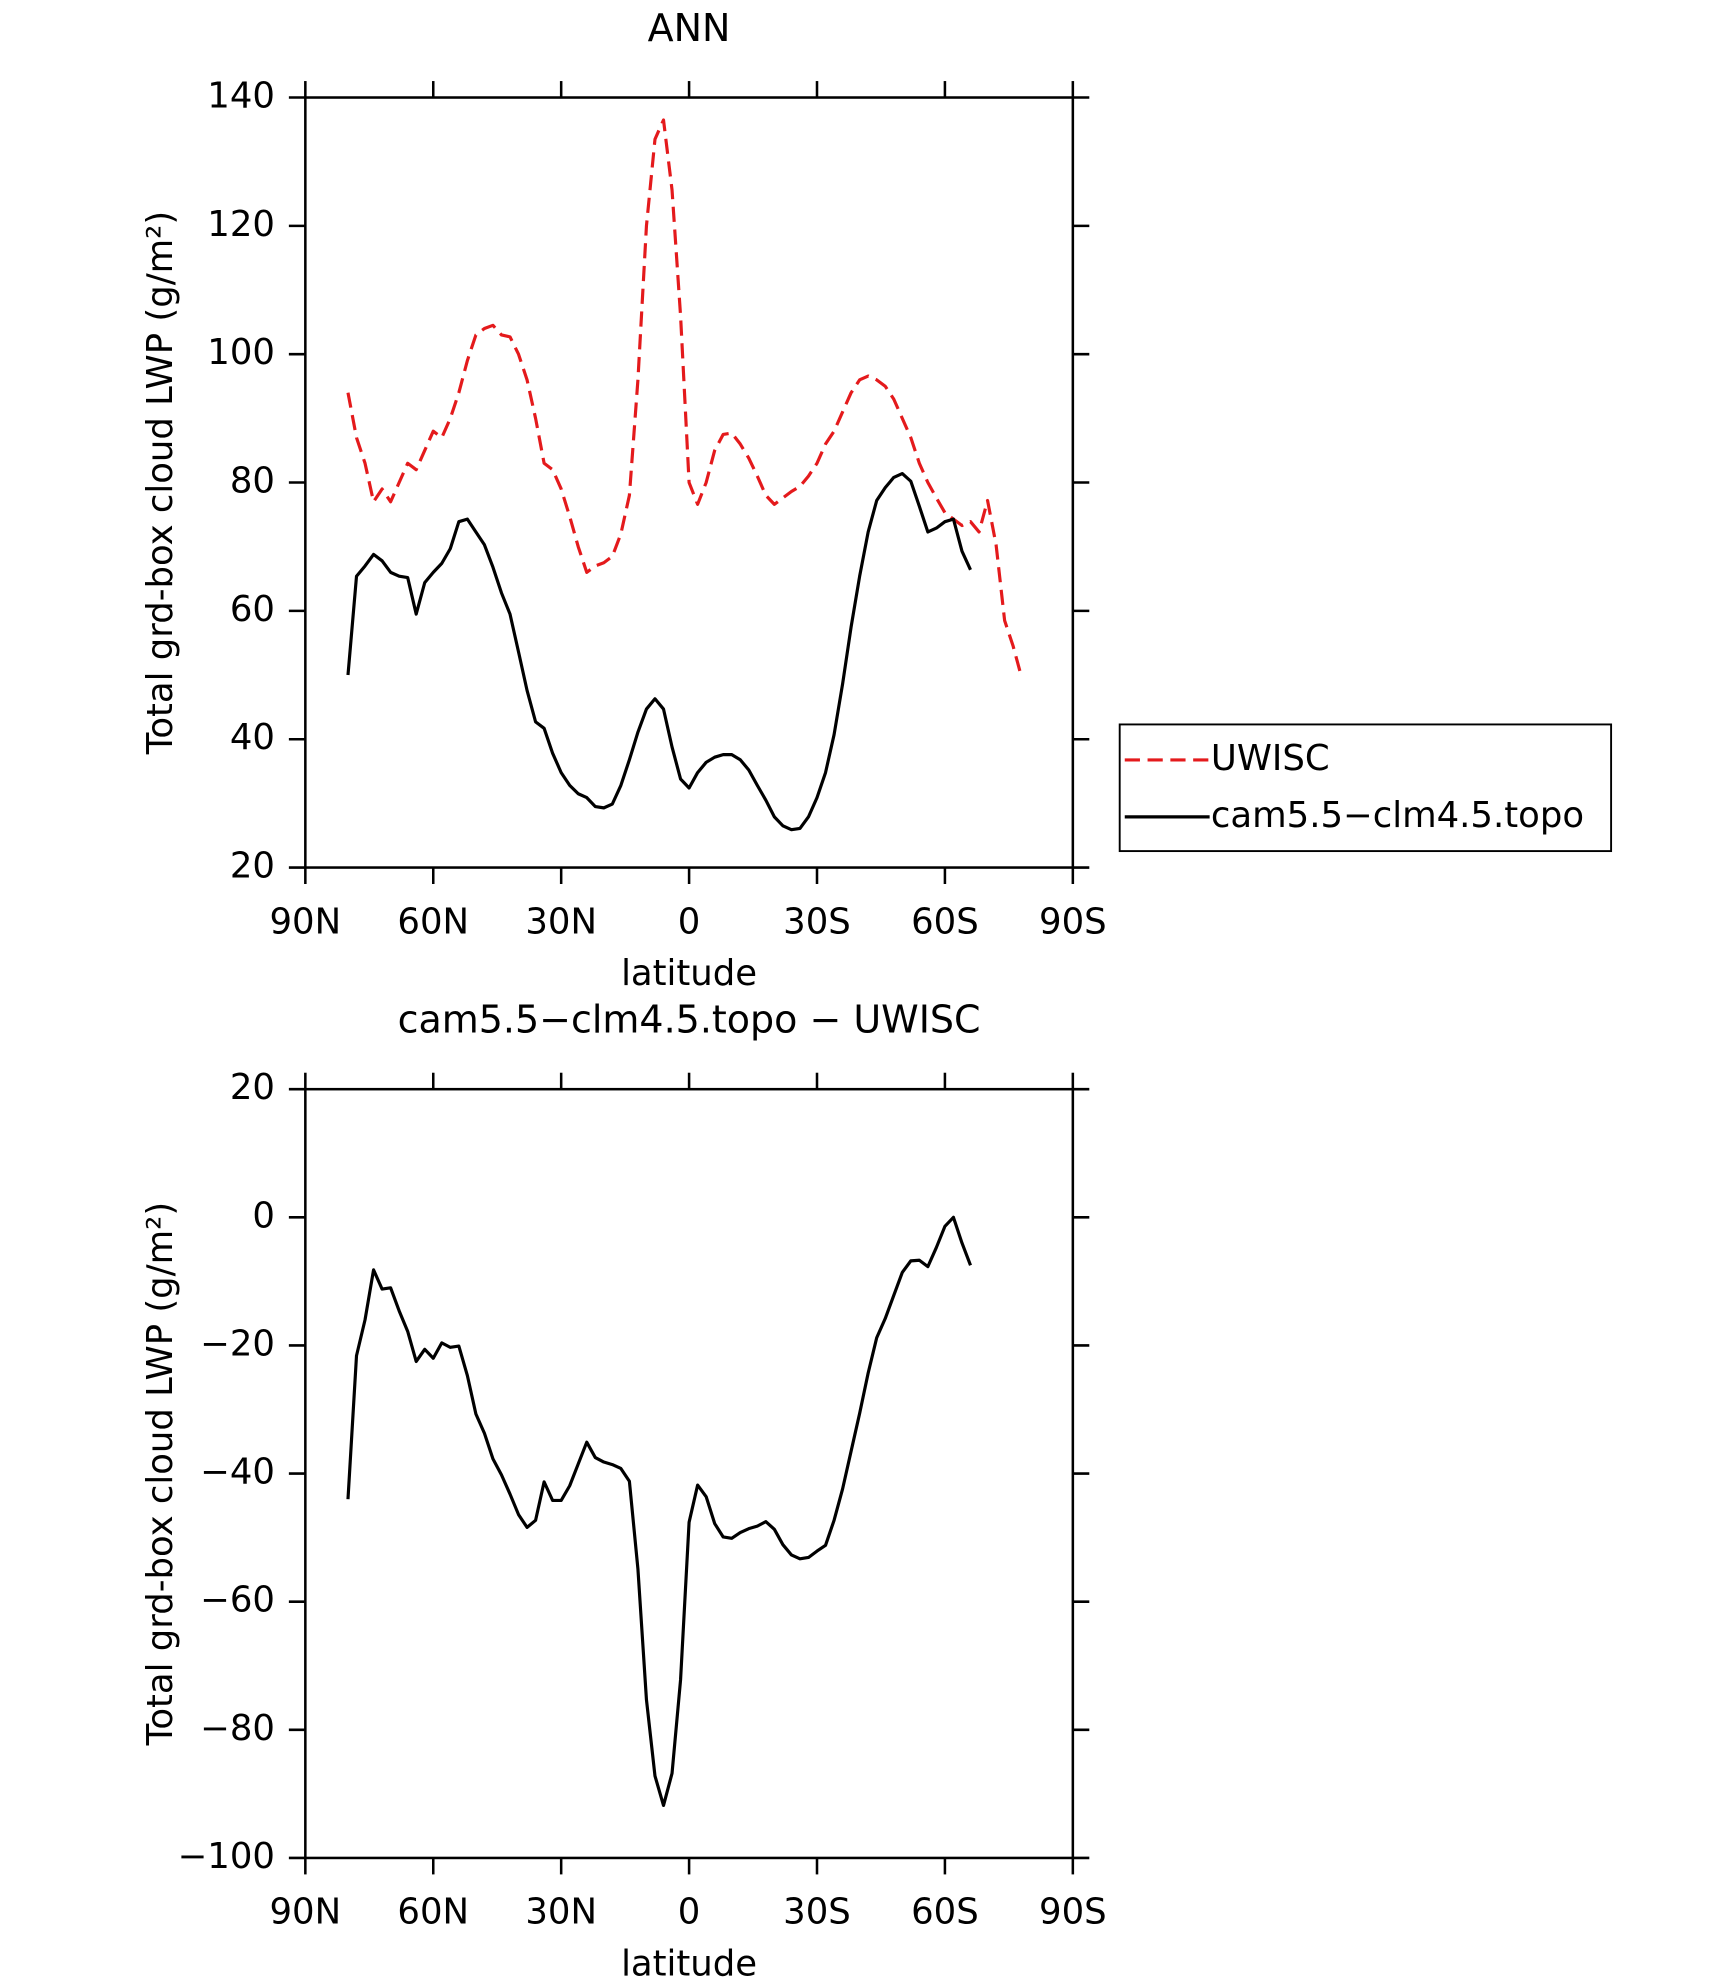 This screenshot has width=1710, height=1977. Describe the element at coordinates (237, 1472) in the screenshot. I see `y-tick-label: −40` at that location.